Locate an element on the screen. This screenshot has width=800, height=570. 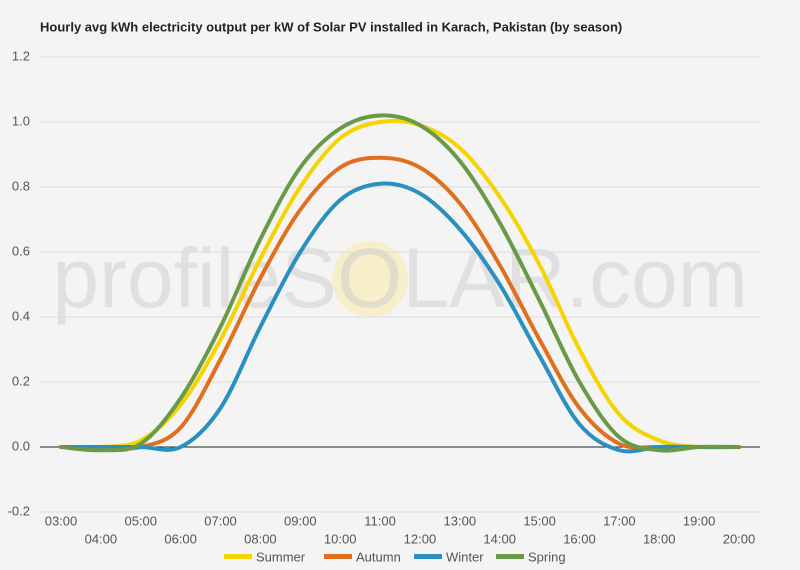
x-tick-label: 17:00 is located at coordinates (619, 520).